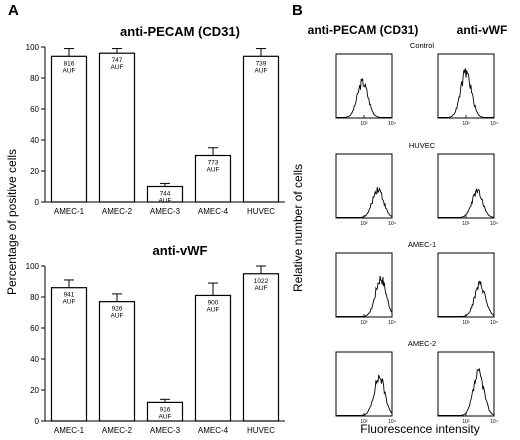  What do you see at coordinates (422, 244) in the screenshot?
I see `histogram-row-label: AMEC-1` at bounding box center [422, 244].